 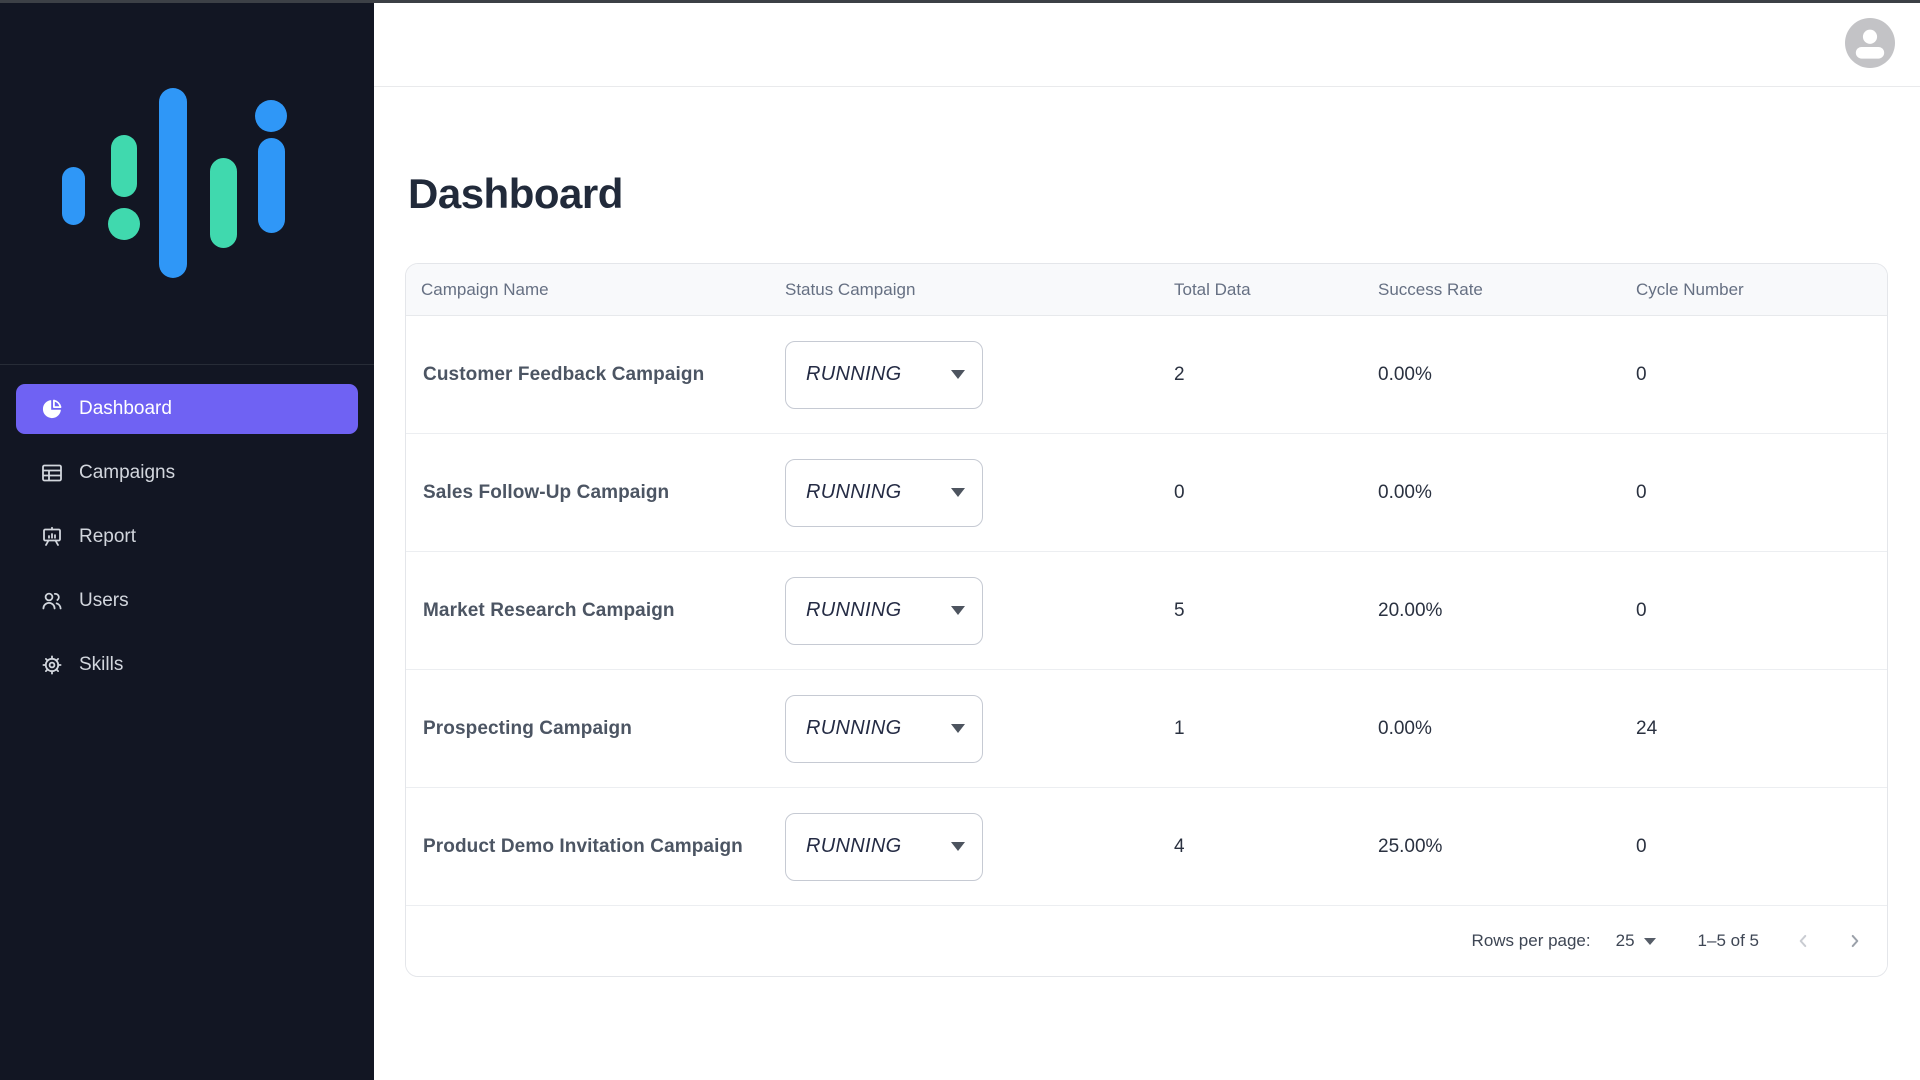 I want to click on success-rate-value: 20.00%, so click(x=1410, y=610).